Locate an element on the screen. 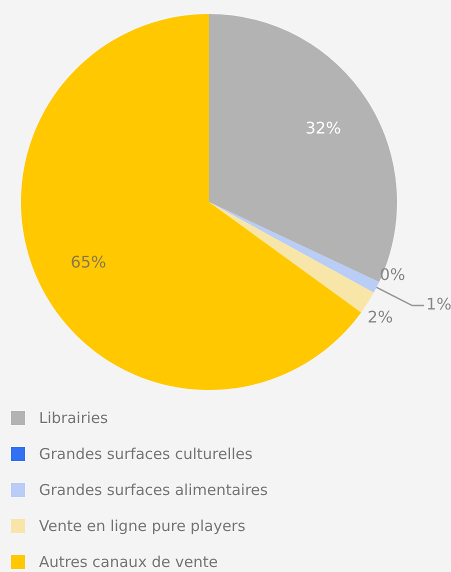 The height and width of the screenshot is (572, 451). data-label: 2% is located at coordinates (380, 316).